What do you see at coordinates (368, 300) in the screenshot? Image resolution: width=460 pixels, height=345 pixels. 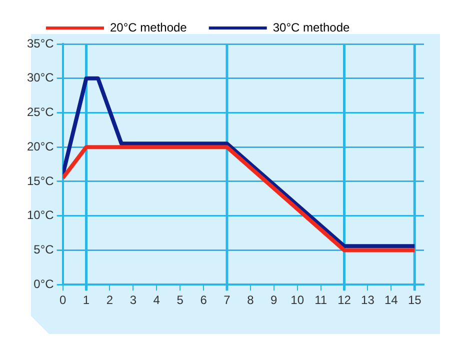 I see `x-tick-label: 13` at bounding box center [368, 300].